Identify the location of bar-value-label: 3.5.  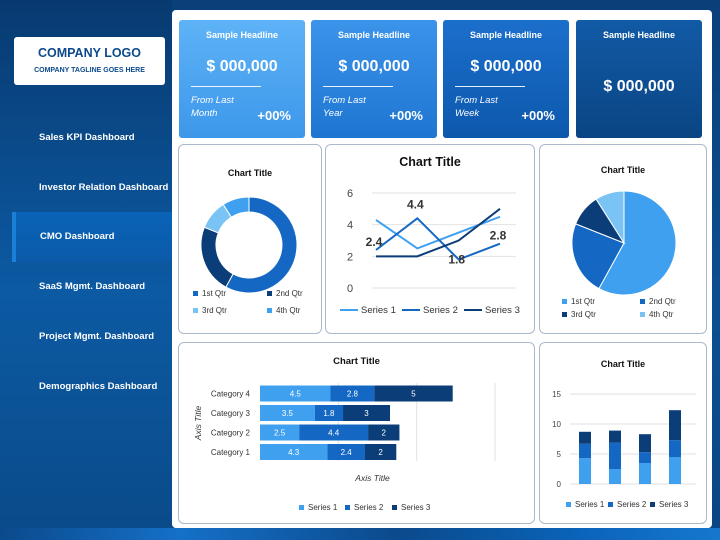
(288, 413).